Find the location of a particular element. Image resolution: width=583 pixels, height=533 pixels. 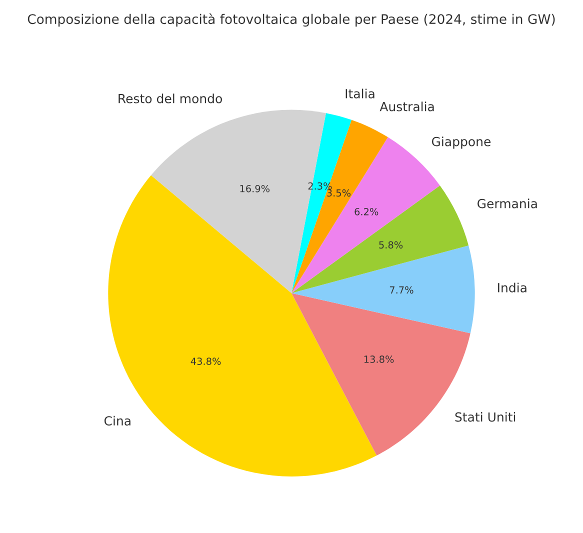

data-label: 3.5% is located at coordinates (339, 193).